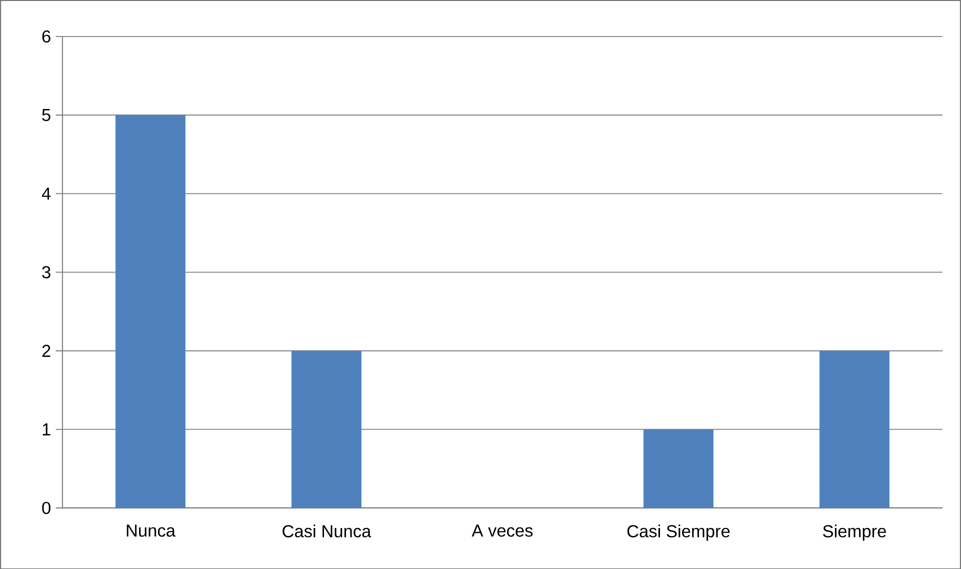 Image resolution: width=961 pixels, height=569 pixels. I want to click on y-tick-label: 6, so click(46, 36).